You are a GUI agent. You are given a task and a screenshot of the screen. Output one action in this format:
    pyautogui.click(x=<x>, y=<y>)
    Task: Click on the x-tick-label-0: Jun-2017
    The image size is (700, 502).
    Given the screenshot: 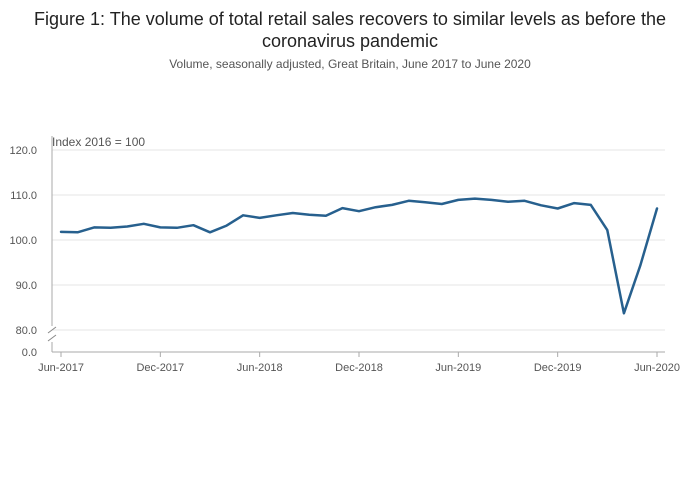 What is the action you would take?
    pyautogui.click(x=61, y=368)
    